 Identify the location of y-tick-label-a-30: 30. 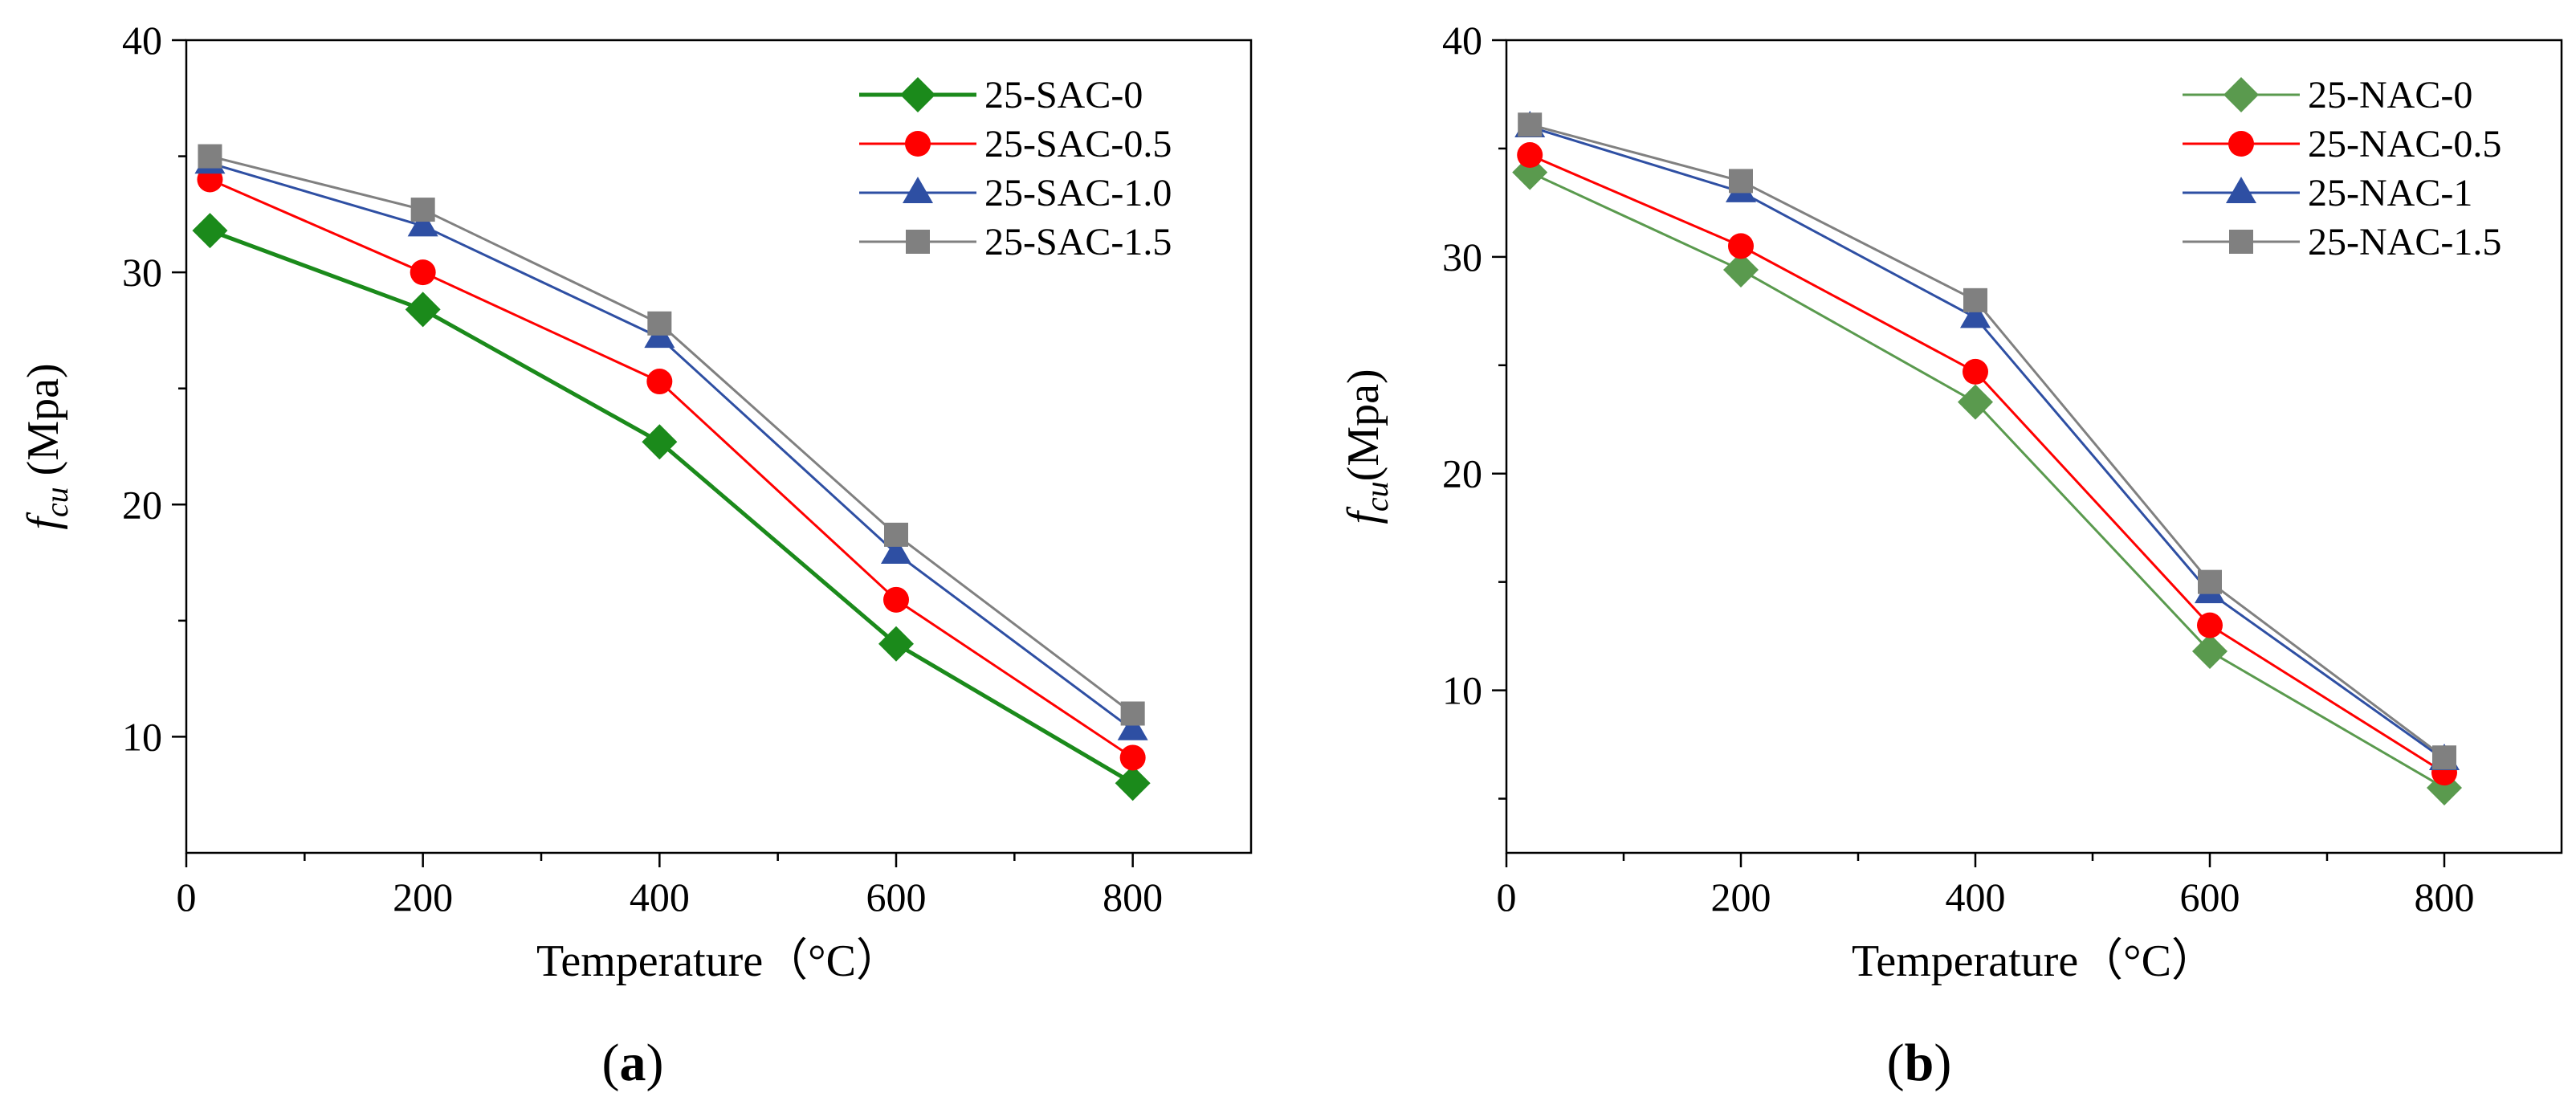
(142, 272).